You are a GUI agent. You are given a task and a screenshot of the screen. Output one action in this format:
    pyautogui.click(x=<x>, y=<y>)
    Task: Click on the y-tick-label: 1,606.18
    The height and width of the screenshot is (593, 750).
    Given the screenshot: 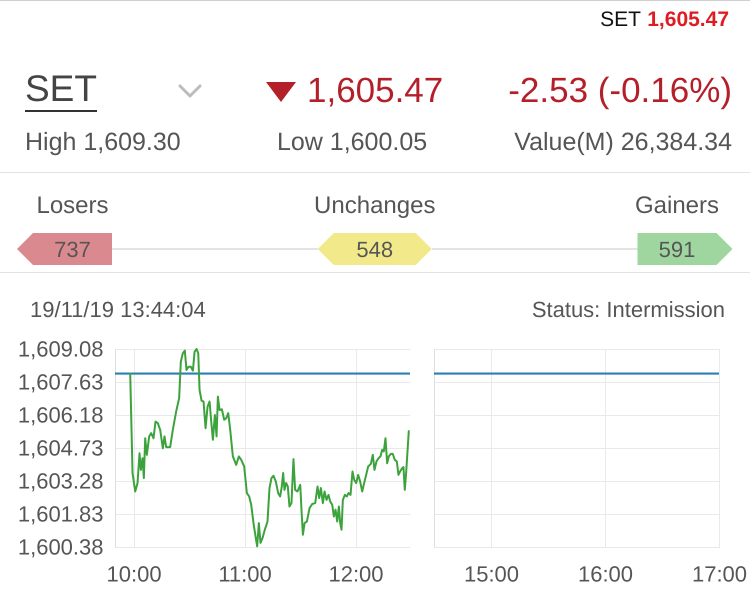 What is the action you would take?
    pyautogui.click(x=61, y=415)
    